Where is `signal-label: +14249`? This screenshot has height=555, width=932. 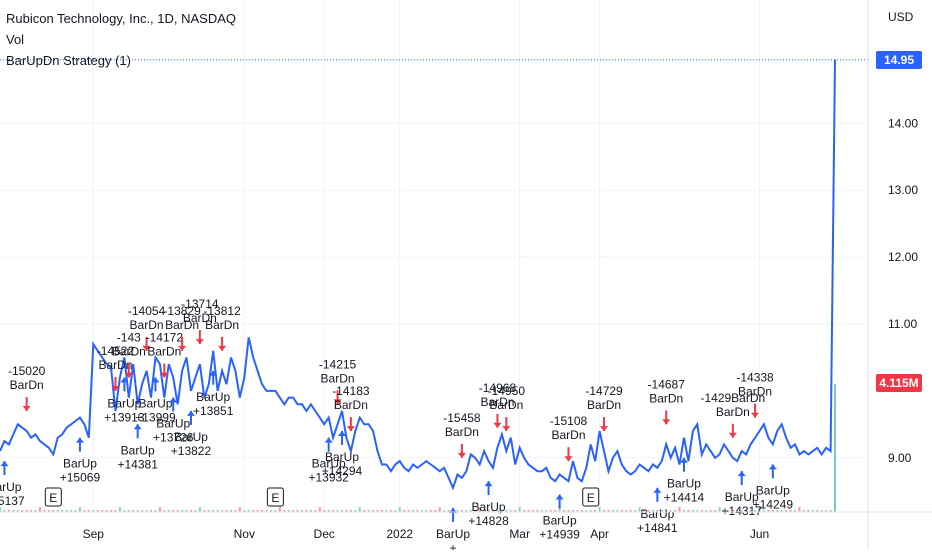
signal-label: +14249 is located at coordinates (773, 504).